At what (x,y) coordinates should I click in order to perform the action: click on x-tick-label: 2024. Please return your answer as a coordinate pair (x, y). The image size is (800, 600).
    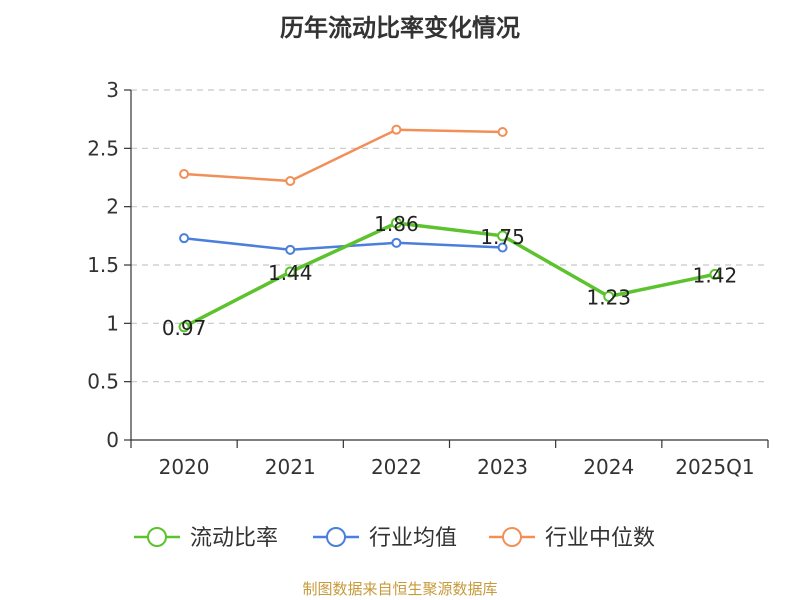
    Looking at the image, I should click on (608, 467).